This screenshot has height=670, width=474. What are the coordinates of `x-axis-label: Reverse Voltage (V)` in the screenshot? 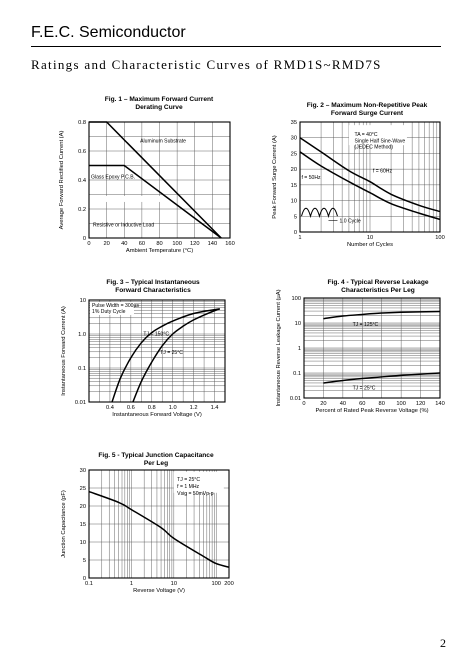 It's located at (159, 591).